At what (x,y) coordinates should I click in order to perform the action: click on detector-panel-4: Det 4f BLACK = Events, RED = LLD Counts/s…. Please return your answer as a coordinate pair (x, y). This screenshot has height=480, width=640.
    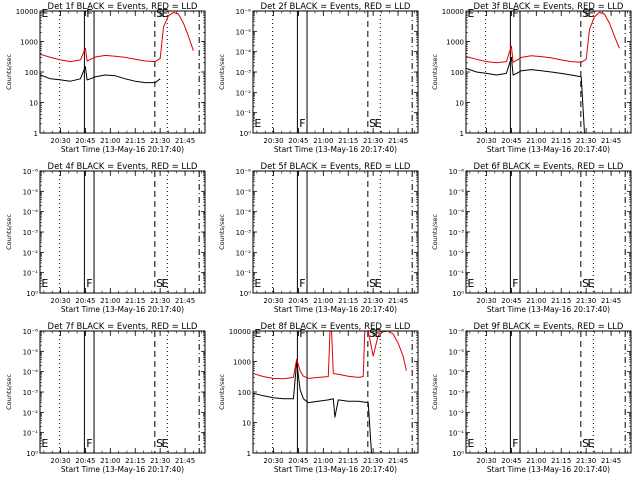
    Looking at the image, I should click on (105, 238).